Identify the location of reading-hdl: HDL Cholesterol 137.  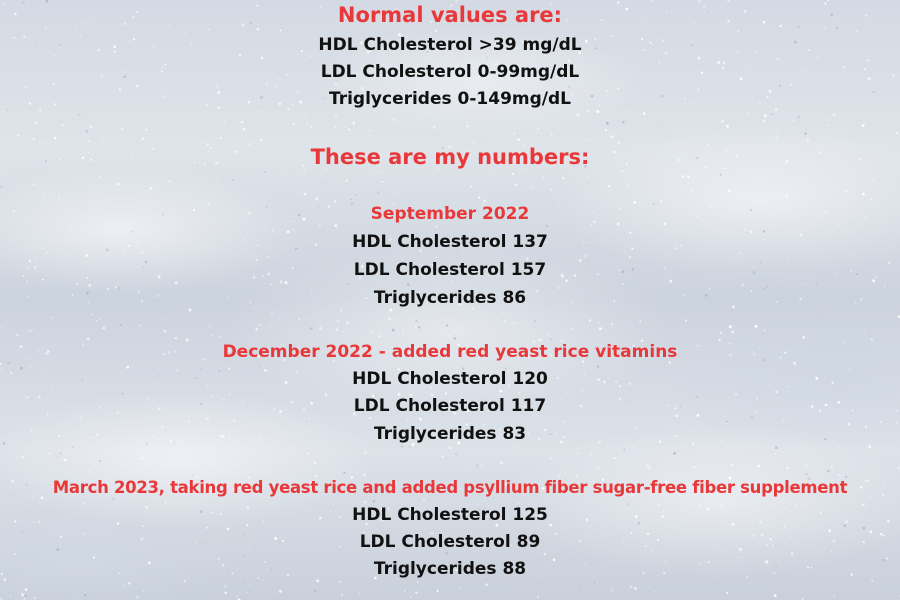
(450, 242).